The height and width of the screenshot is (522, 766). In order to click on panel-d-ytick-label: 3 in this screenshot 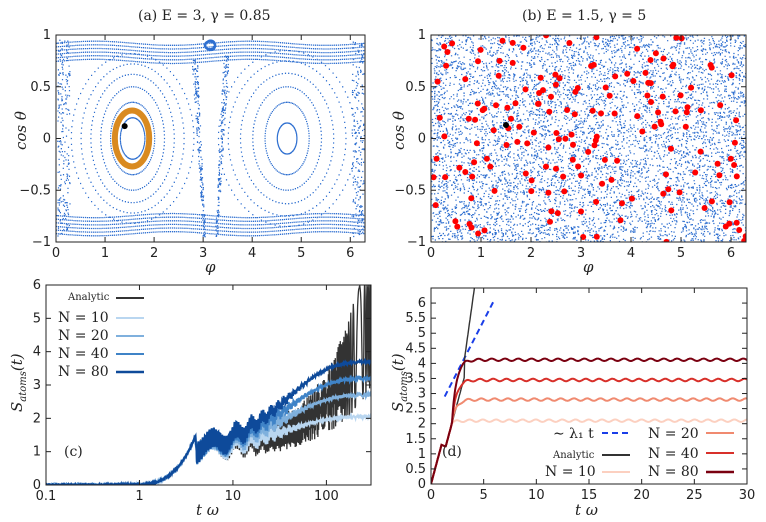, I will do `click(422, 394)`.